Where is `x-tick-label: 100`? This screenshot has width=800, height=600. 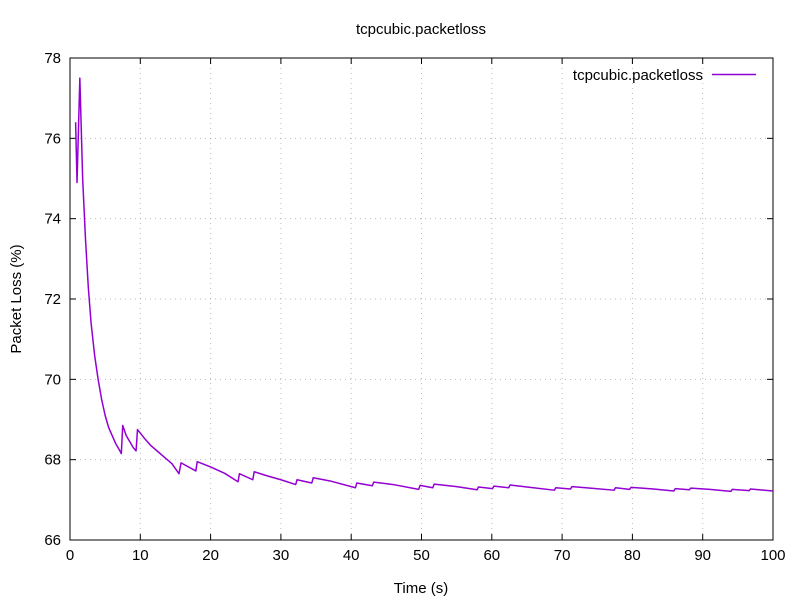 x-tick-label: 100 is located at coordinates (772, 555).